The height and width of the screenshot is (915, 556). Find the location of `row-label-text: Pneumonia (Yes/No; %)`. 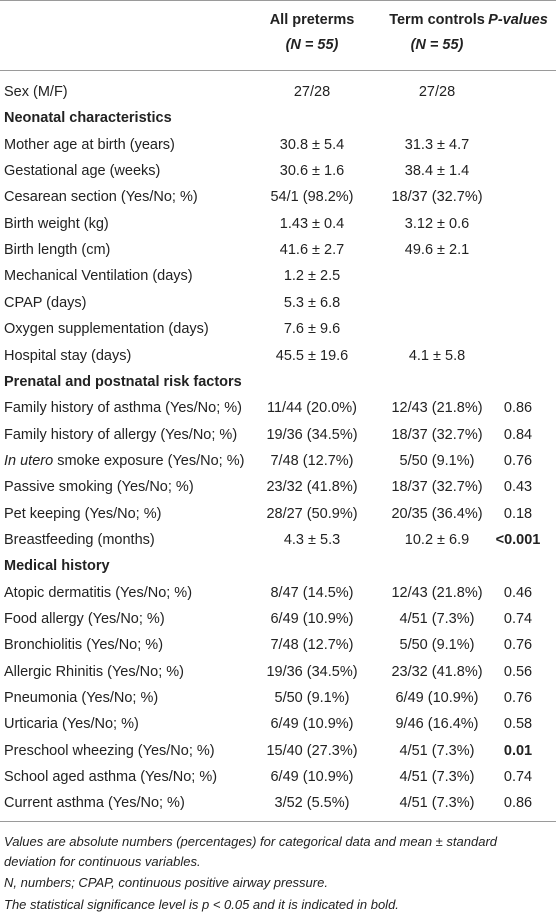

row-label-text: Pneumonia (Yes/No; %) is located at coordinates (81, 698).